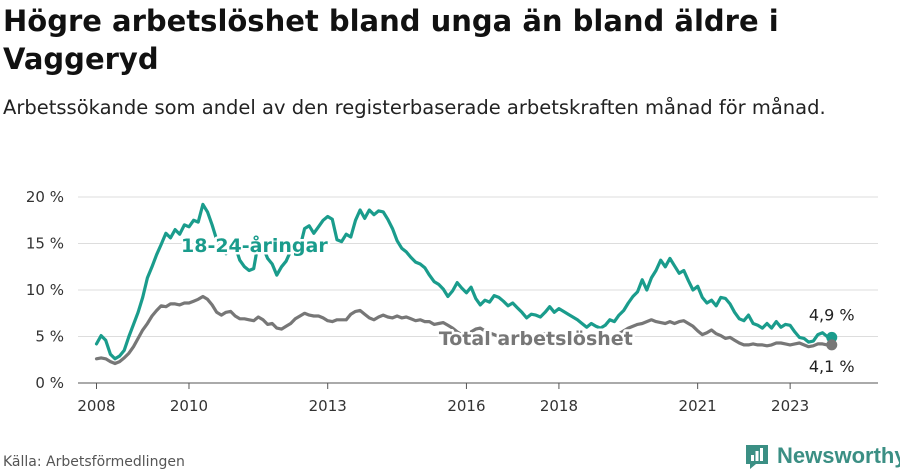 The image size is (900, 474). I want to click on x-tick-label-2: 2013, so click(328, 406).